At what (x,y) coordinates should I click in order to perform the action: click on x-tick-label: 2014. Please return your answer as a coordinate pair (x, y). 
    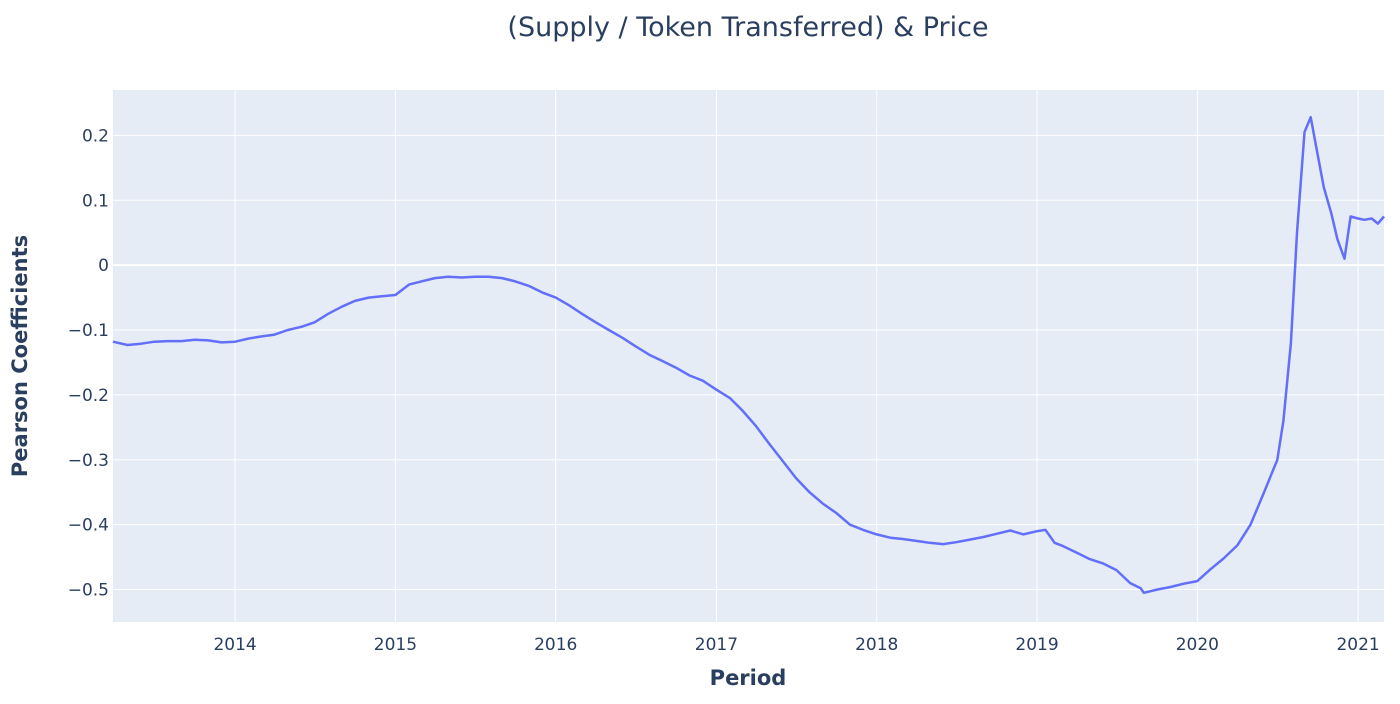
    Looking at the image, I should click on (234, 645).